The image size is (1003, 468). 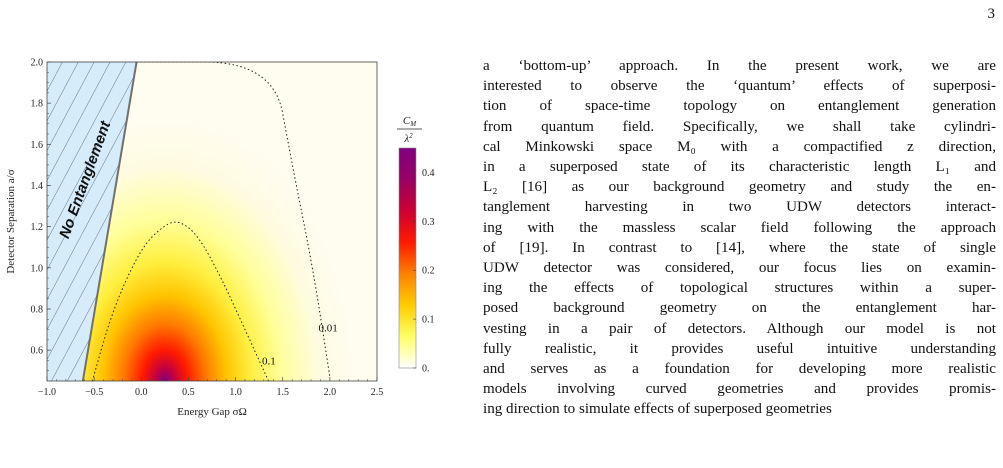 What do you see at coordinates (11, 221) in the screenshot?
I see `y-axis-title: Detector Separation a/σ` at bounding box center [11, 221].